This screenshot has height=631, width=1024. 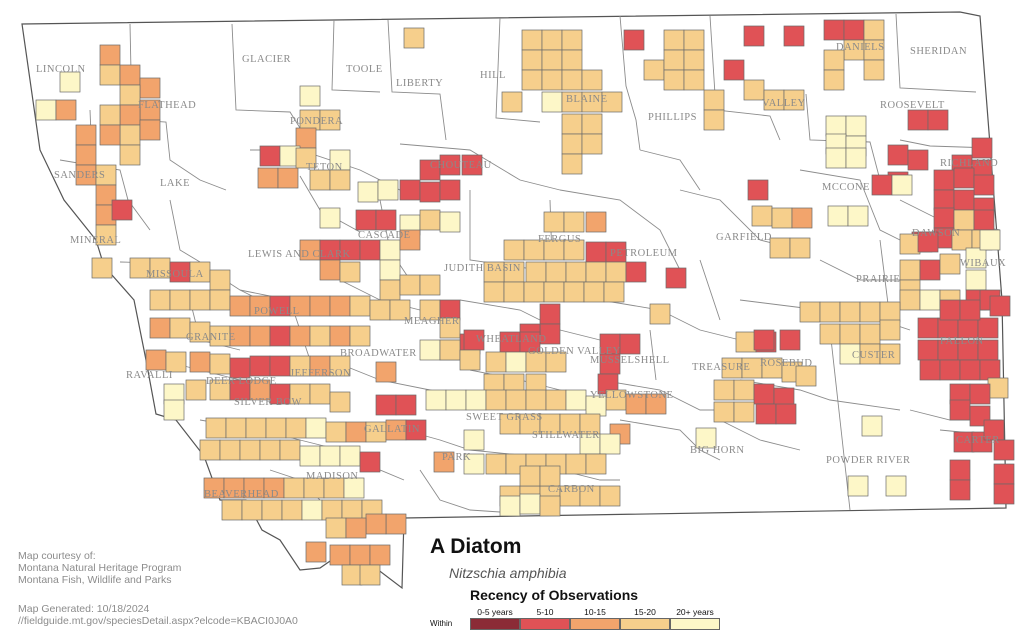 What do you see at coordinates (969, 163) in the screenshot?
I see `county-label: RICHLAND` at bounding box center [969, 163].